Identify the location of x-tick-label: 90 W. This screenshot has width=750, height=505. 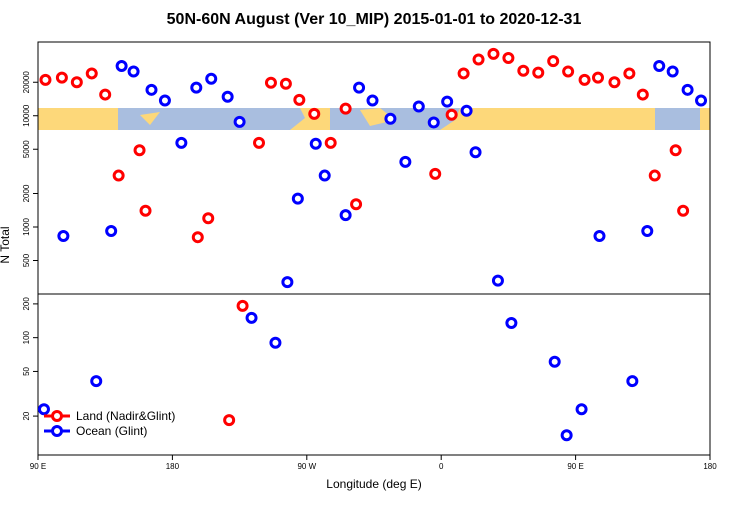
(306, 466).